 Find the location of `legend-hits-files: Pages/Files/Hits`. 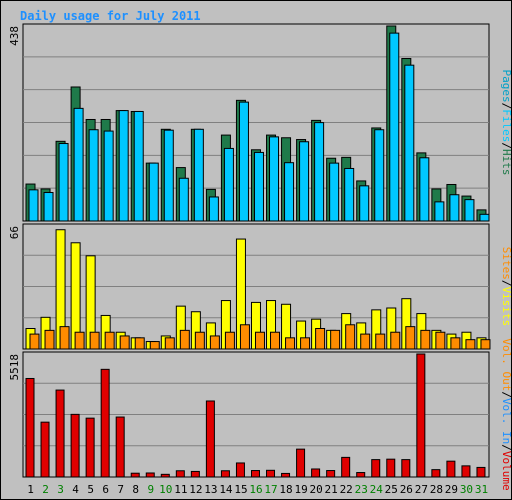

legend-hits-files: Pages/Files/Hits is located at coordinates (506, 123).